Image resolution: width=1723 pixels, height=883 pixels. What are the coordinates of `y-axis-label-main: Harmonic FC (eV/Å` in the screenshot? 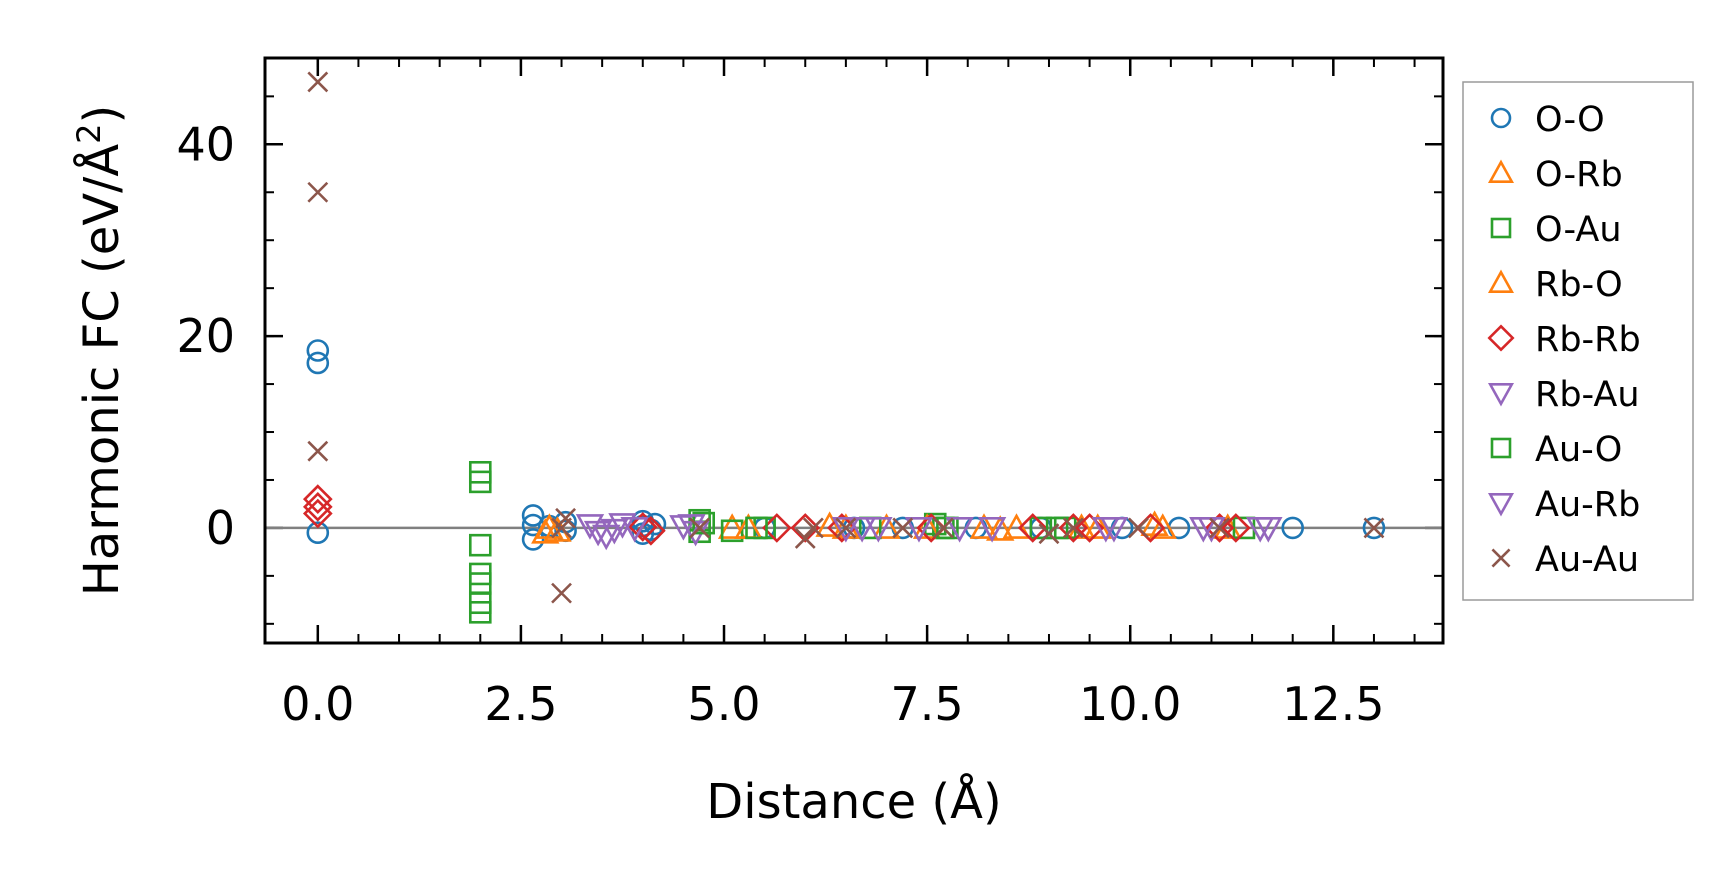 It's located at (101, 370).